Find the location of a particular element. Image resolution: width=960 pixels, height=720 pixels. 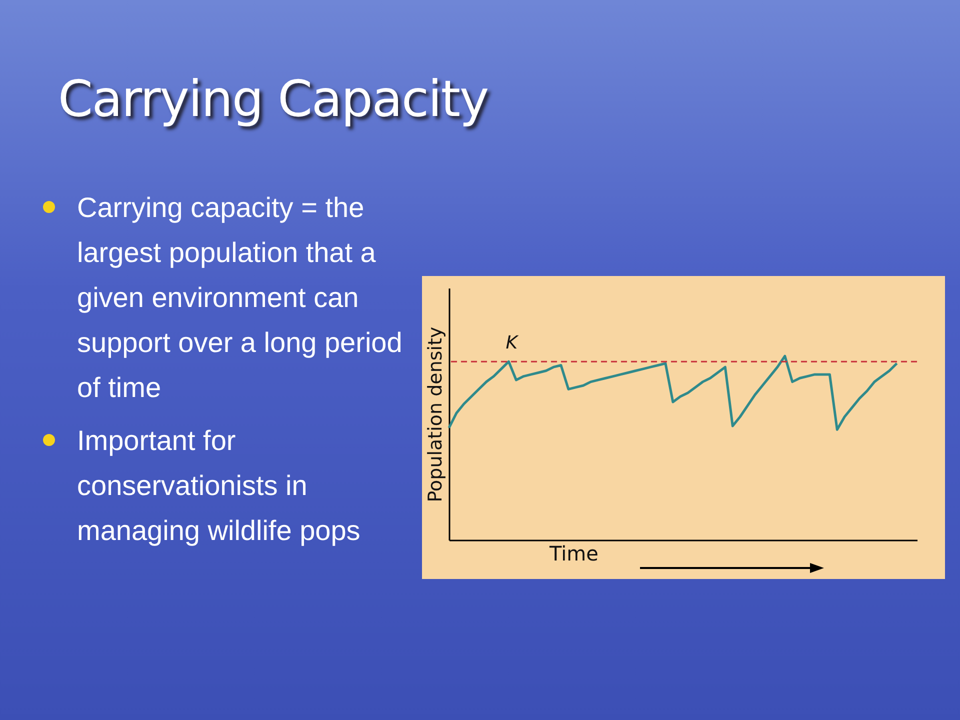

text: Important for conservationists in managing wildlife pops is located at coordinates (219, 486).